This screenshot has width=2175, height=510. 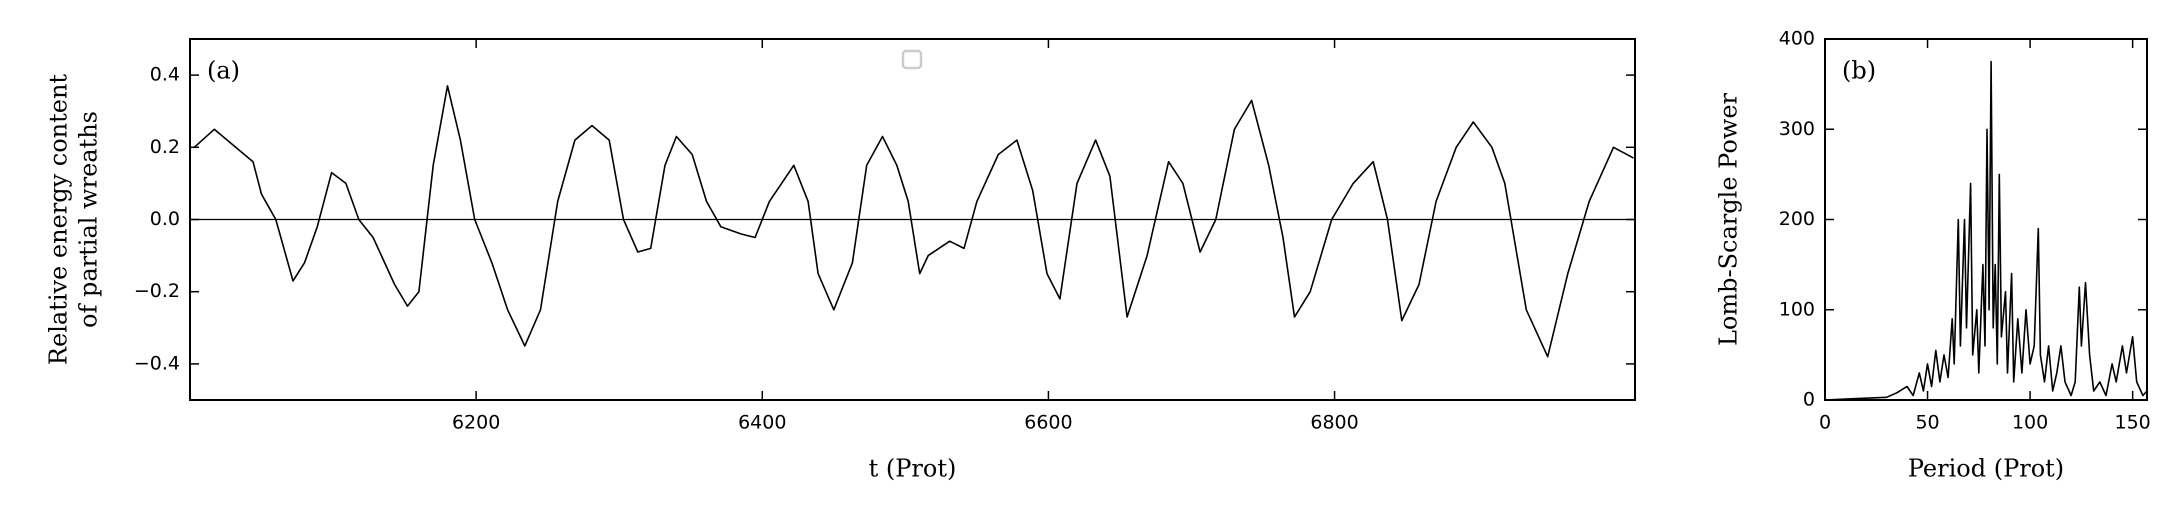 I want to click on x-tick-label: 6200, so click(x=476, y=423).